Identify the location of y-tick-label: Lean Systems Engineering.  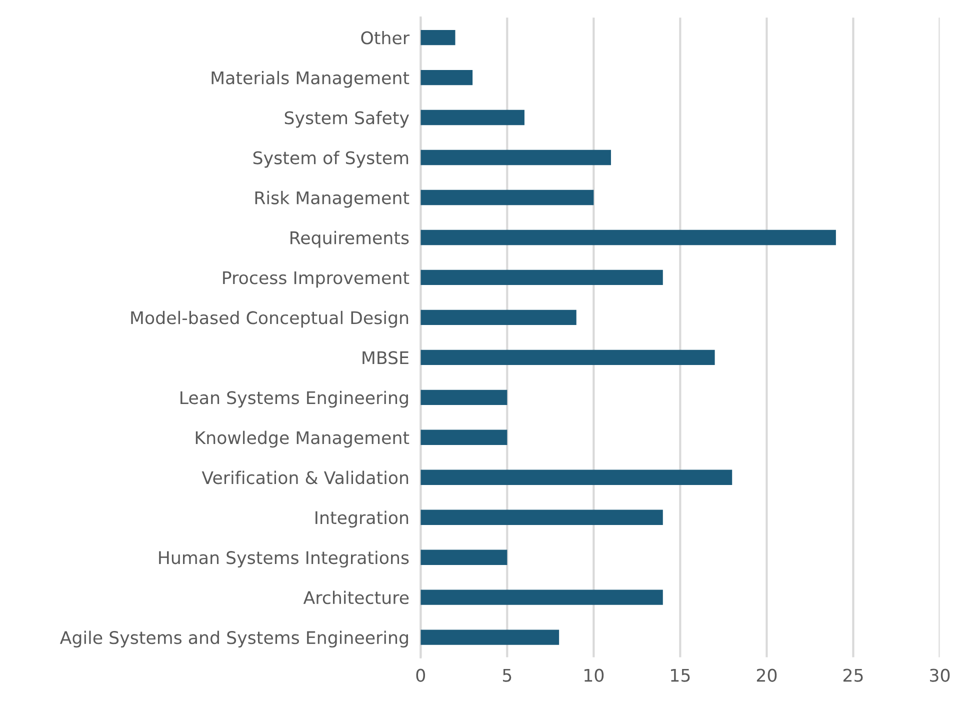
(294, 399).